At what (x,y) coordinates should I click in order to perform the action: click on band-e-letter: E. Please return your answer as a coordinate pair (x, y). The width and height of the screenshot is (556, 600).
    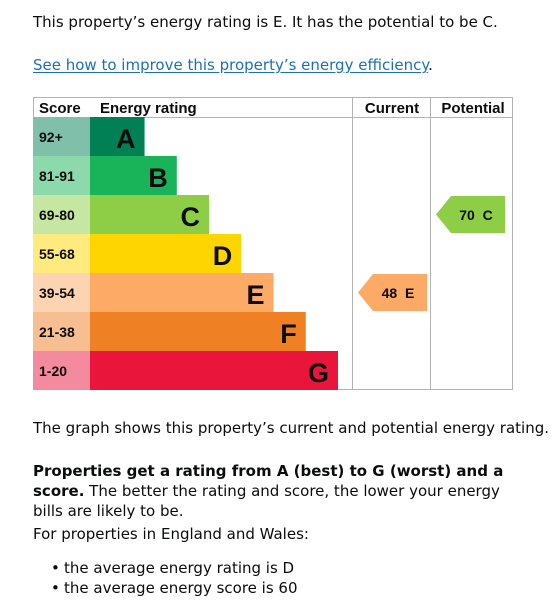
    Looking at the image, I should click on (256, 295).